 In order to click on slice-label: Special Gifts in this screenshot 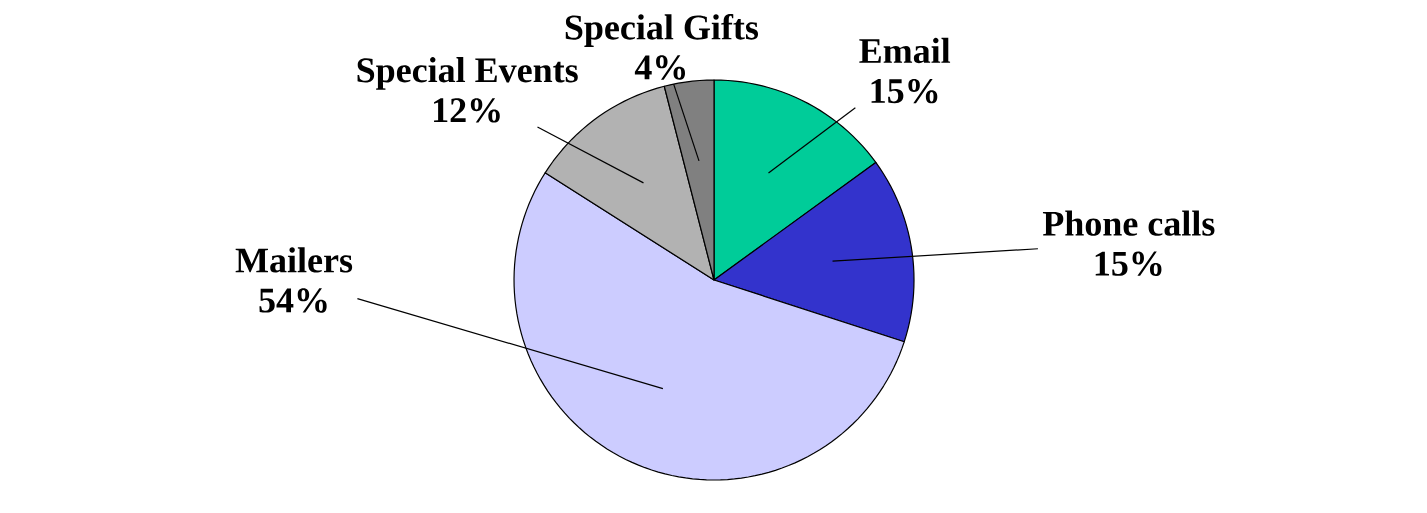, I will do `click(662, 30)`.